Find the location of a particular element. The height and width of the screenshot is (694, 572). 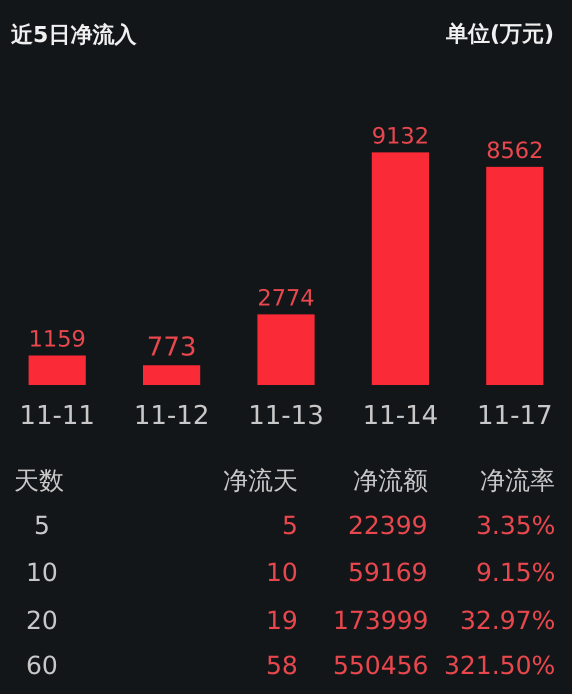

text: 58 is located at coordinates (282, 665).